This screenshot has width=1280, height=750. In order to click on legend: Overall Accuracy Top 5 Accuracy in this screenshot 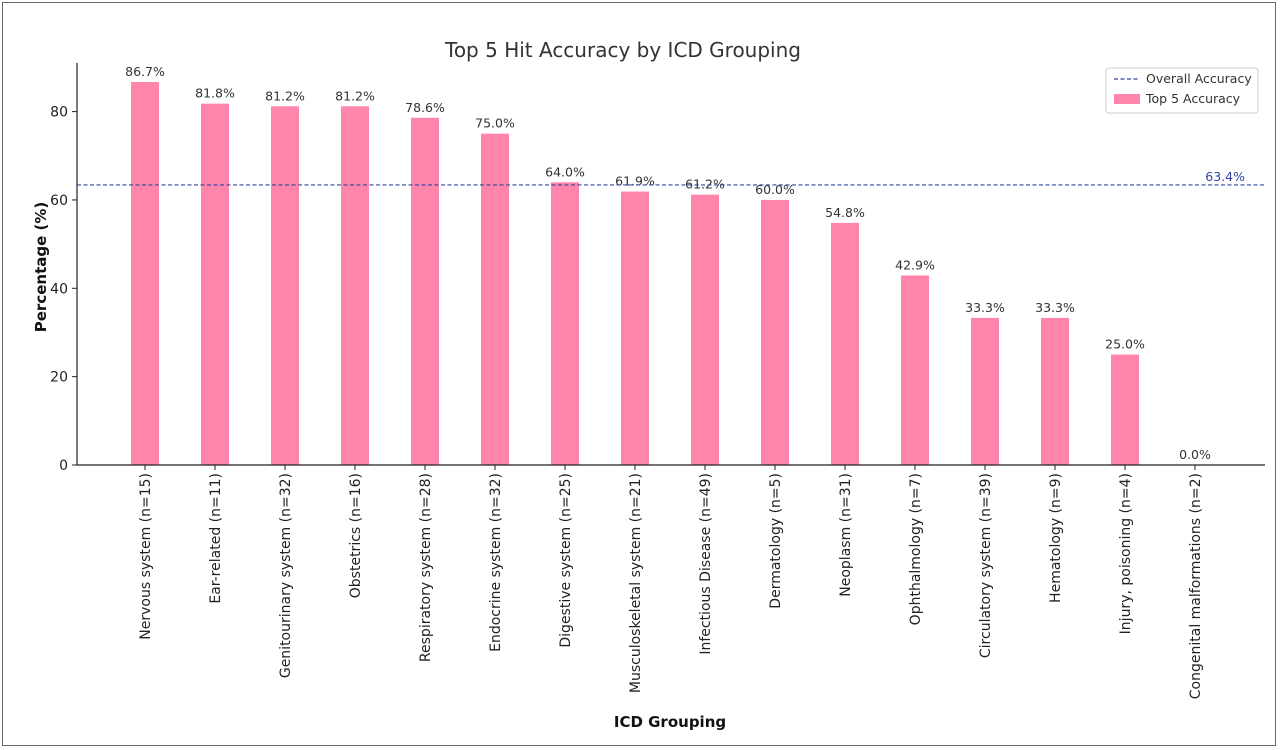, I will do `click(1182, 90)`.